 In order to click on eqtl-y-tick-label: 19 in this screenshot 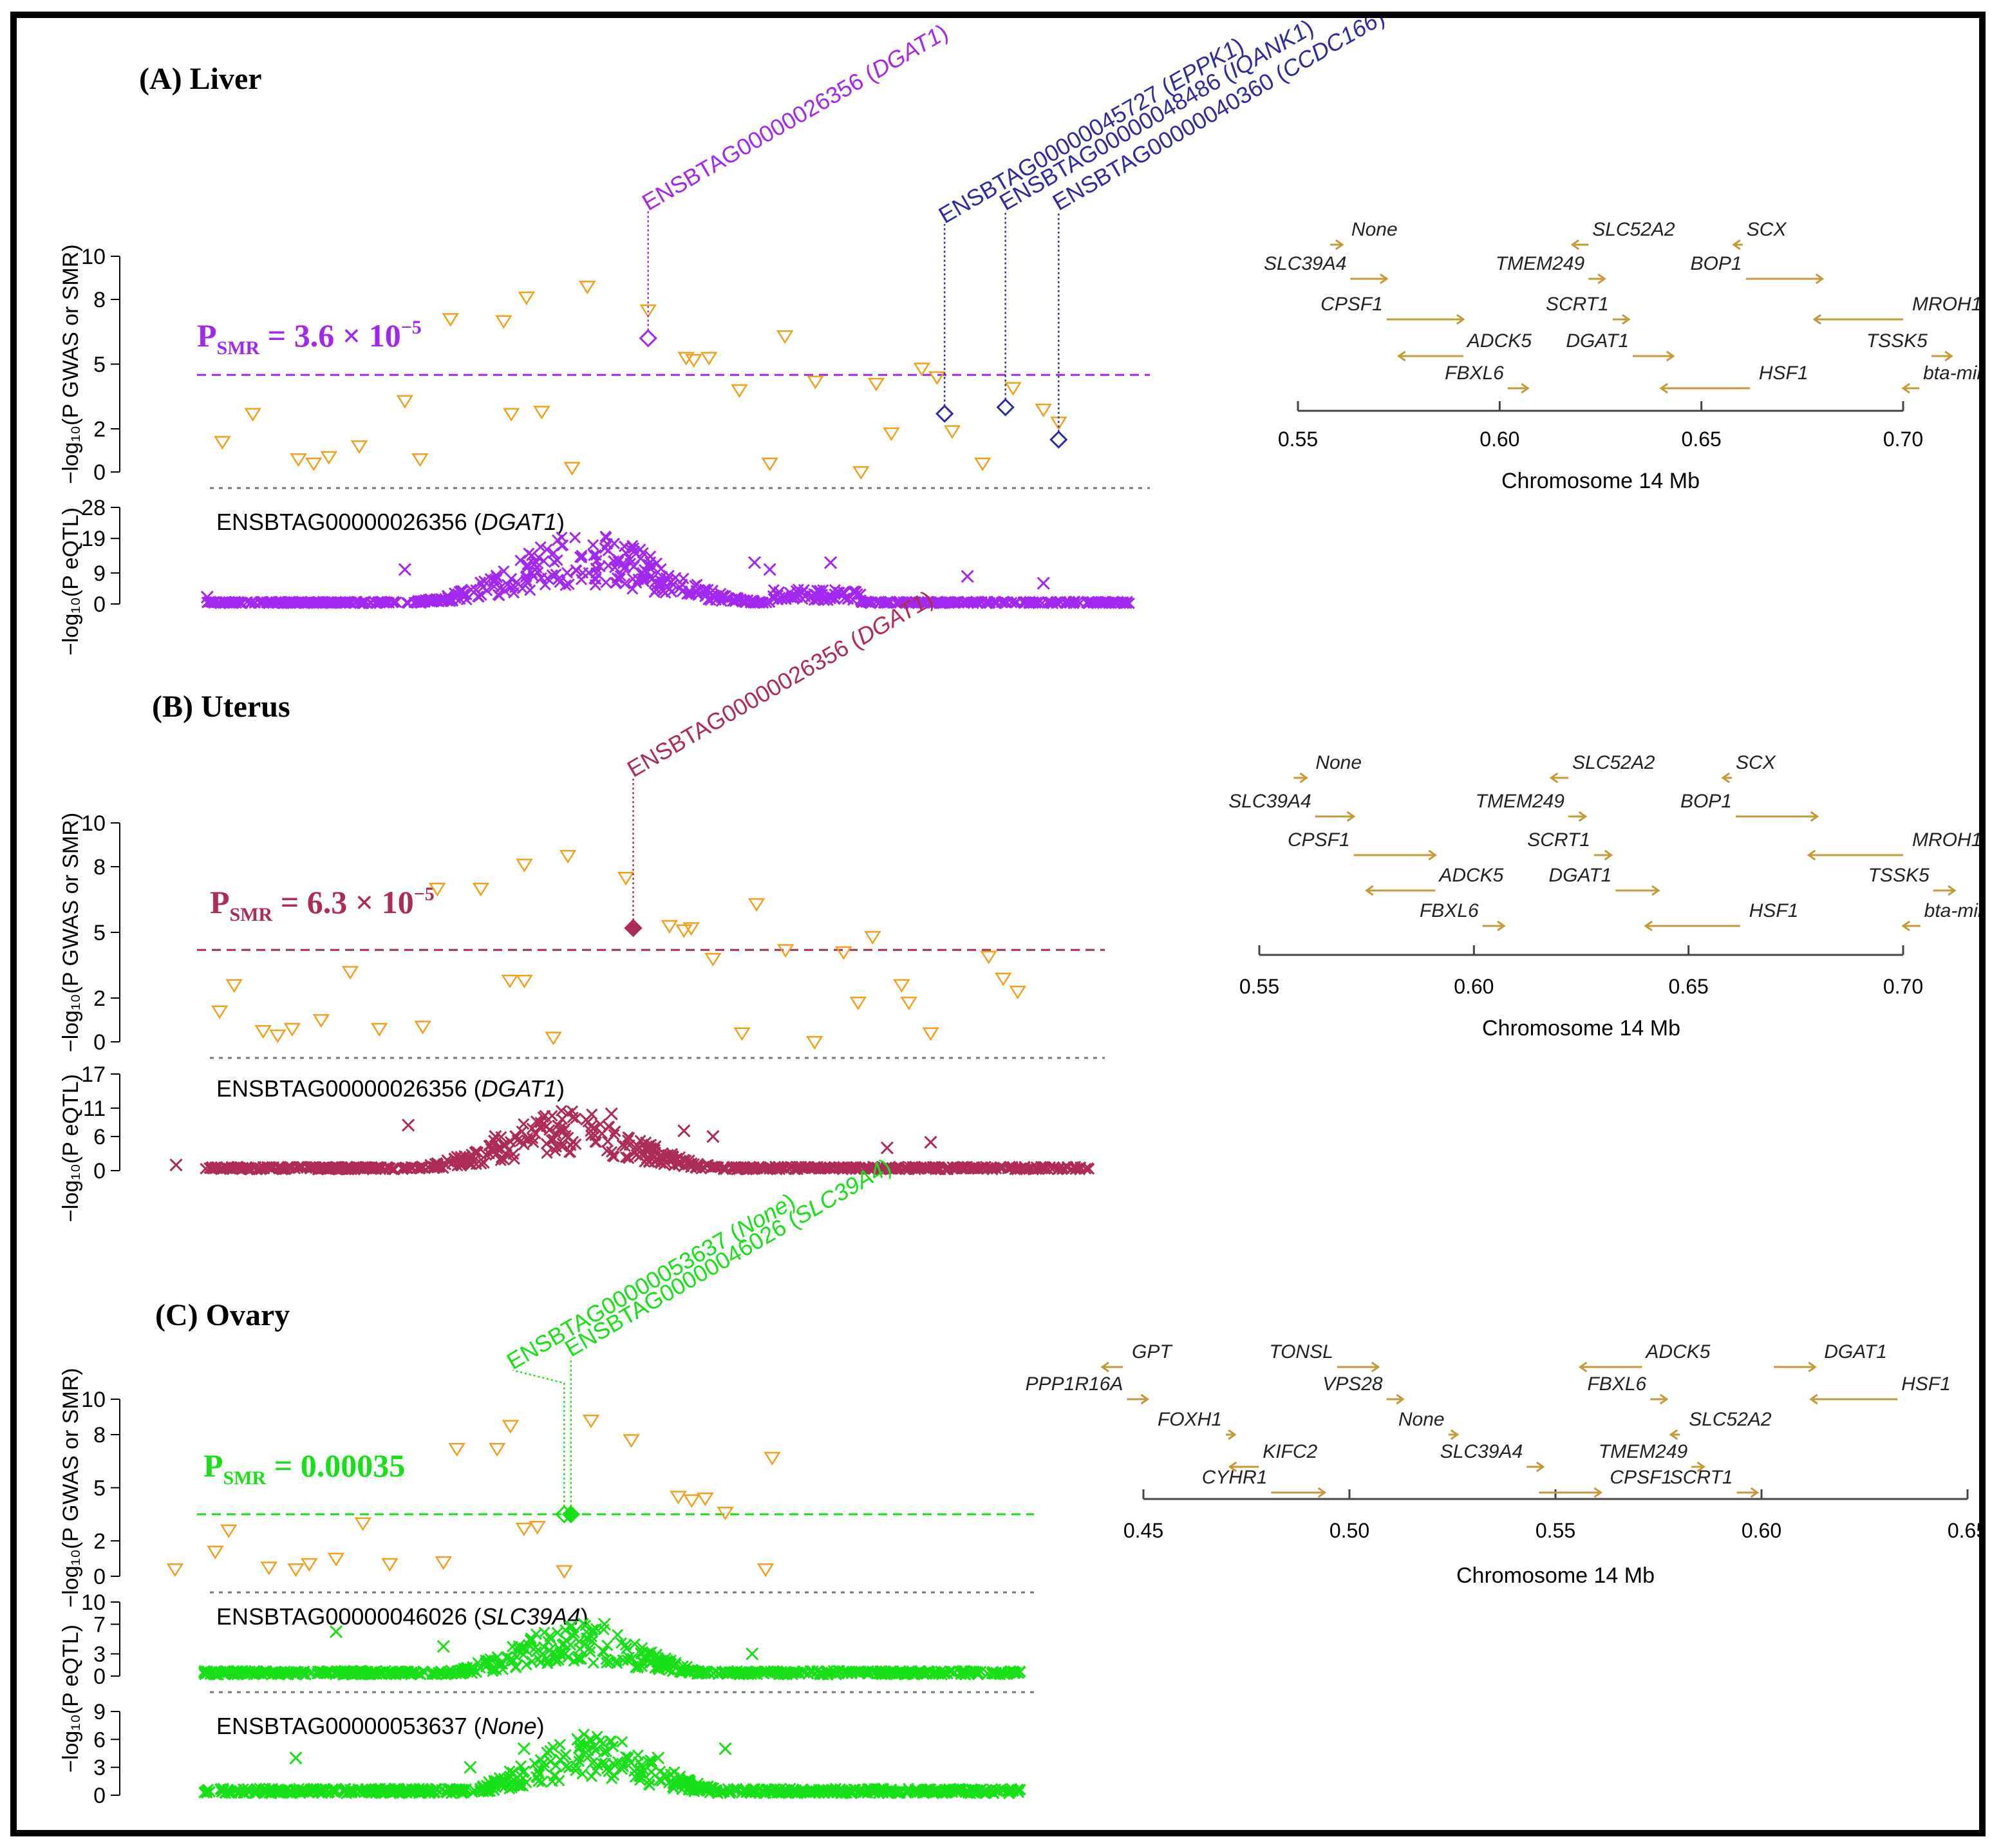, I will do `click(93, 539)`.